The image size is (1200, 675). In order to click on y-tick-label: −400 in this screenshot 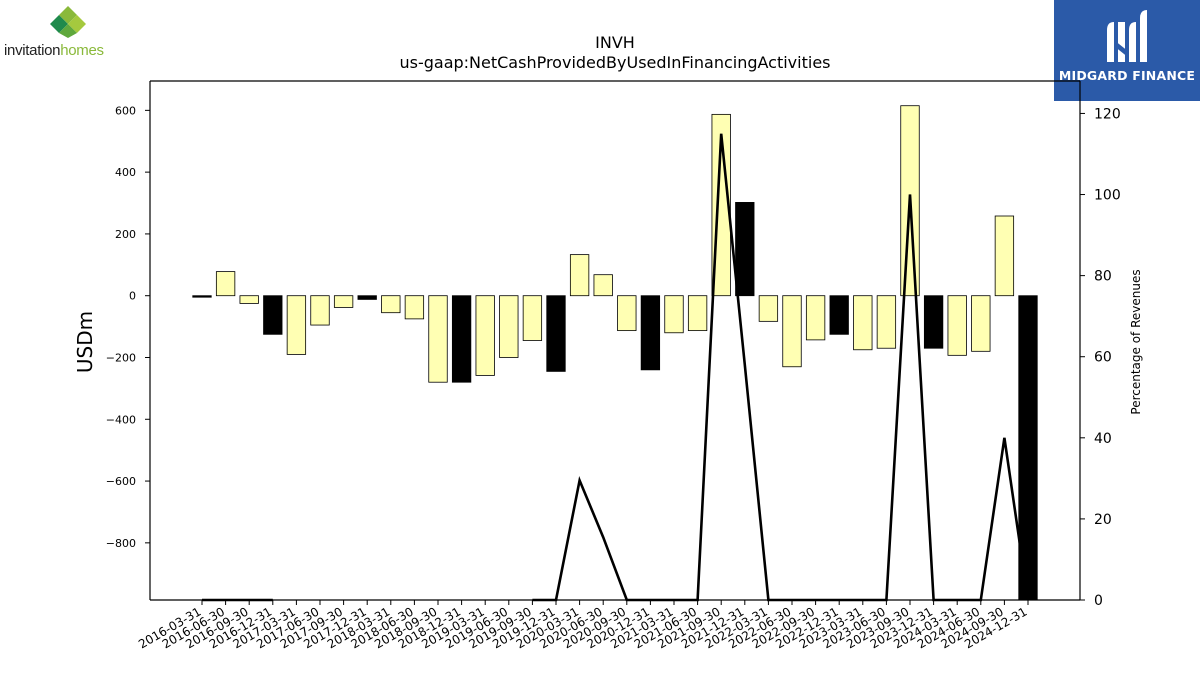, I will do `click(121, 419)`.